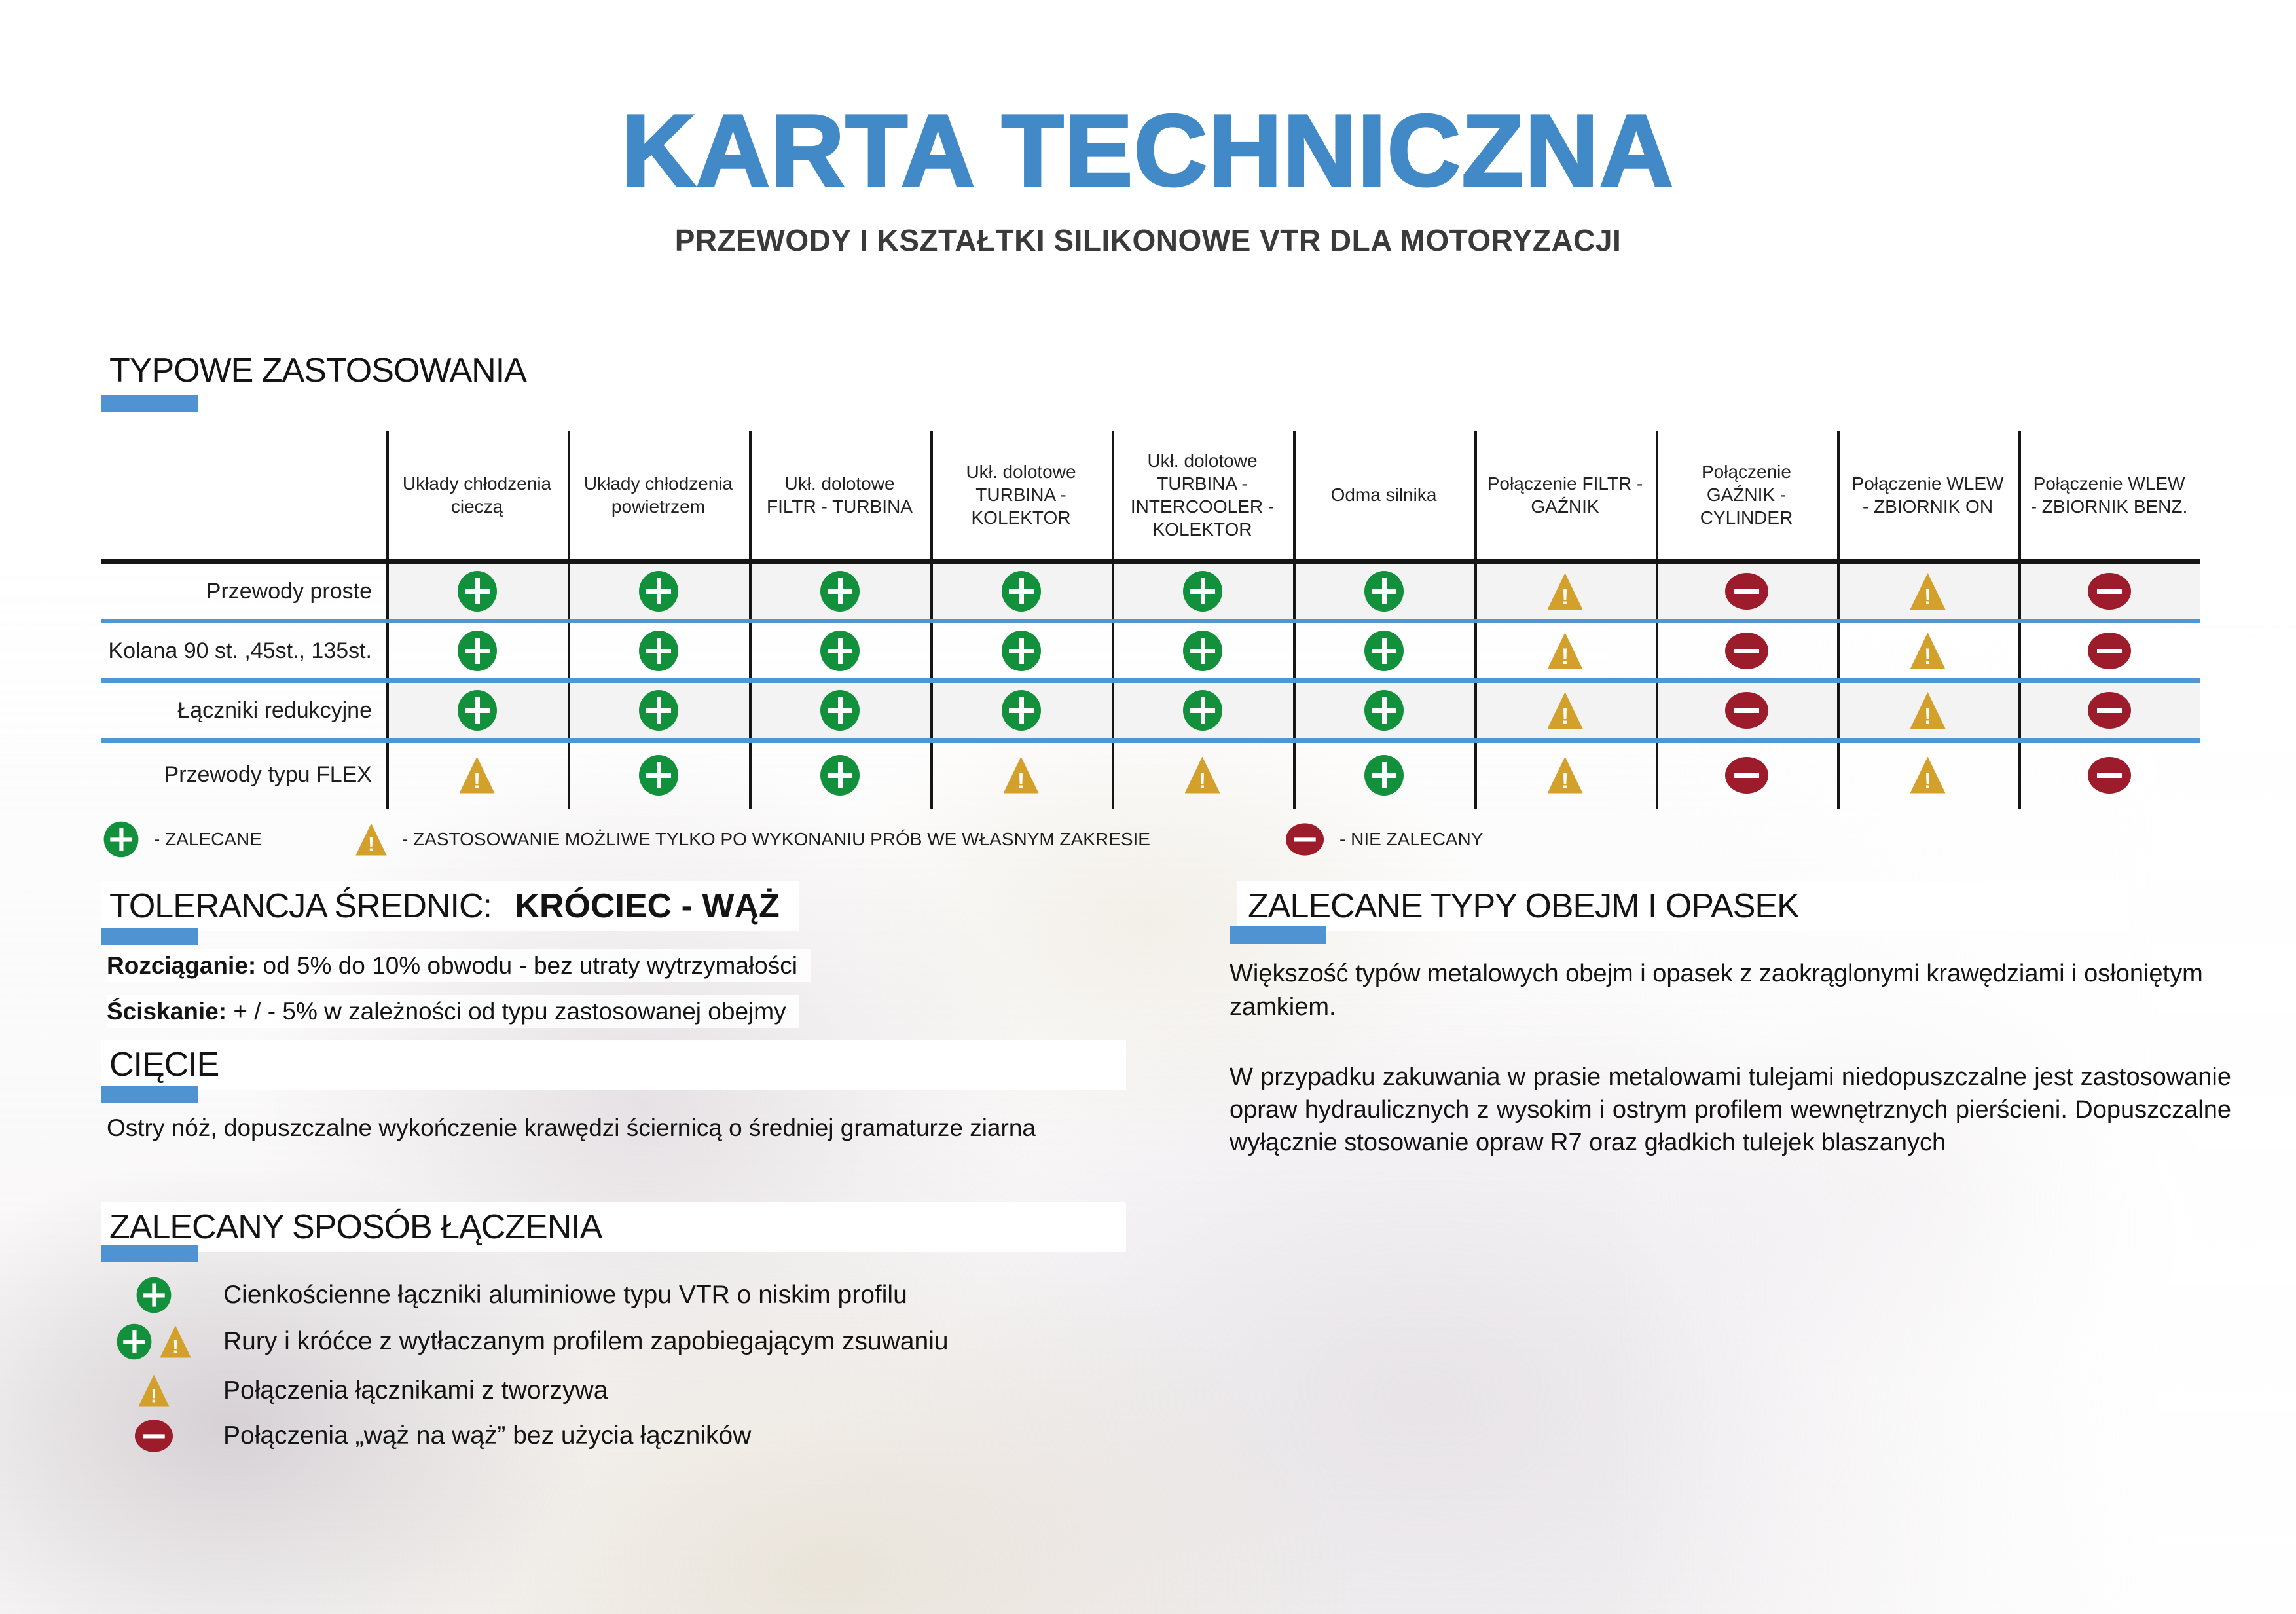  Describe the element at coordinates (415, 1390) in the screenshot. I see `joining-item-text: Połączenia łącznikami z tworzywa` at that location.